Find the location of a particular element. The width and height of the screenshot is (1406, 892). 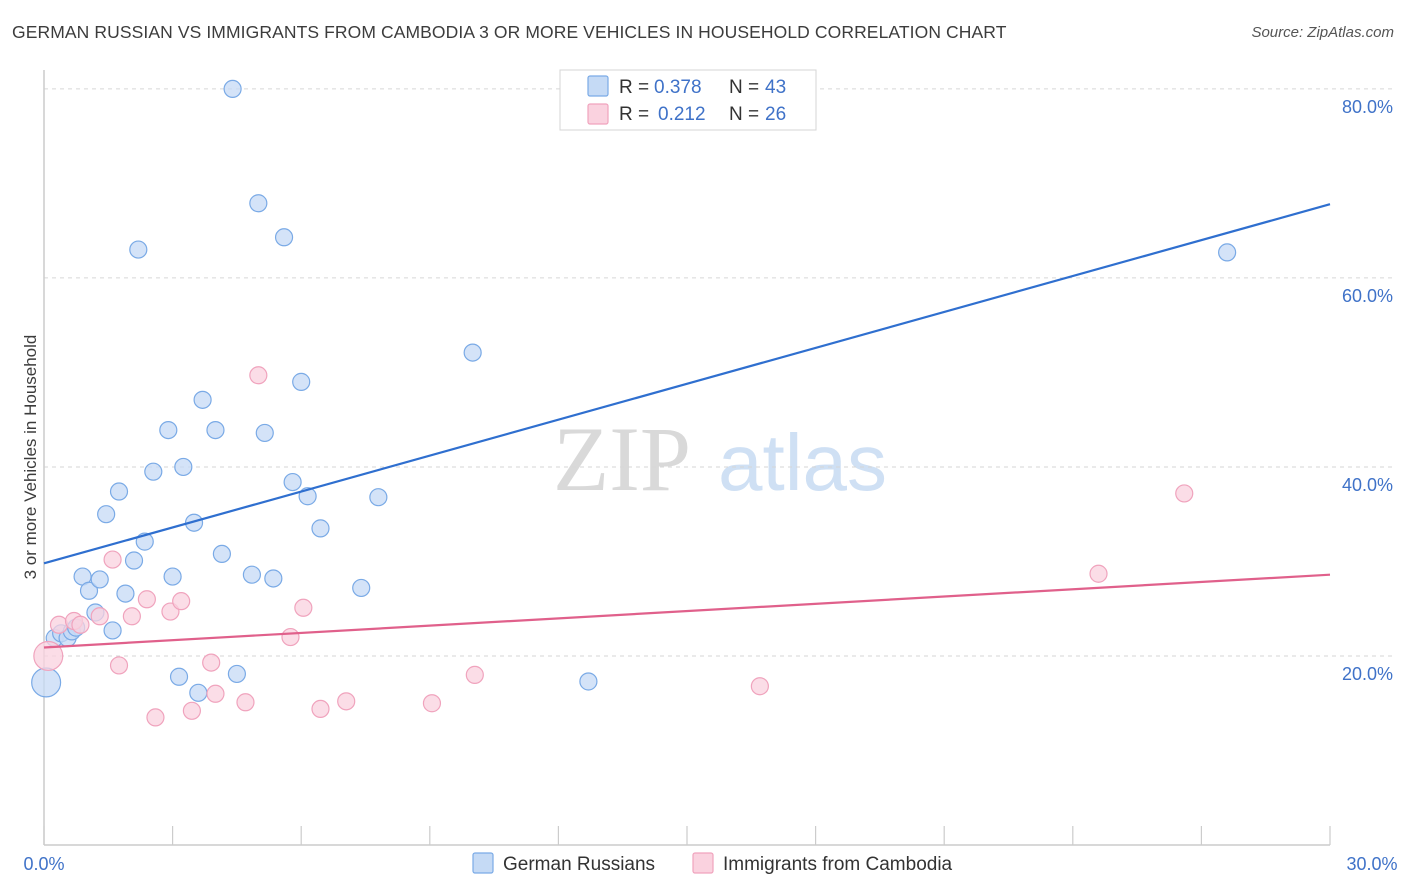

legend-r-value-1: 0.378 is located at coordinates (678, 87).